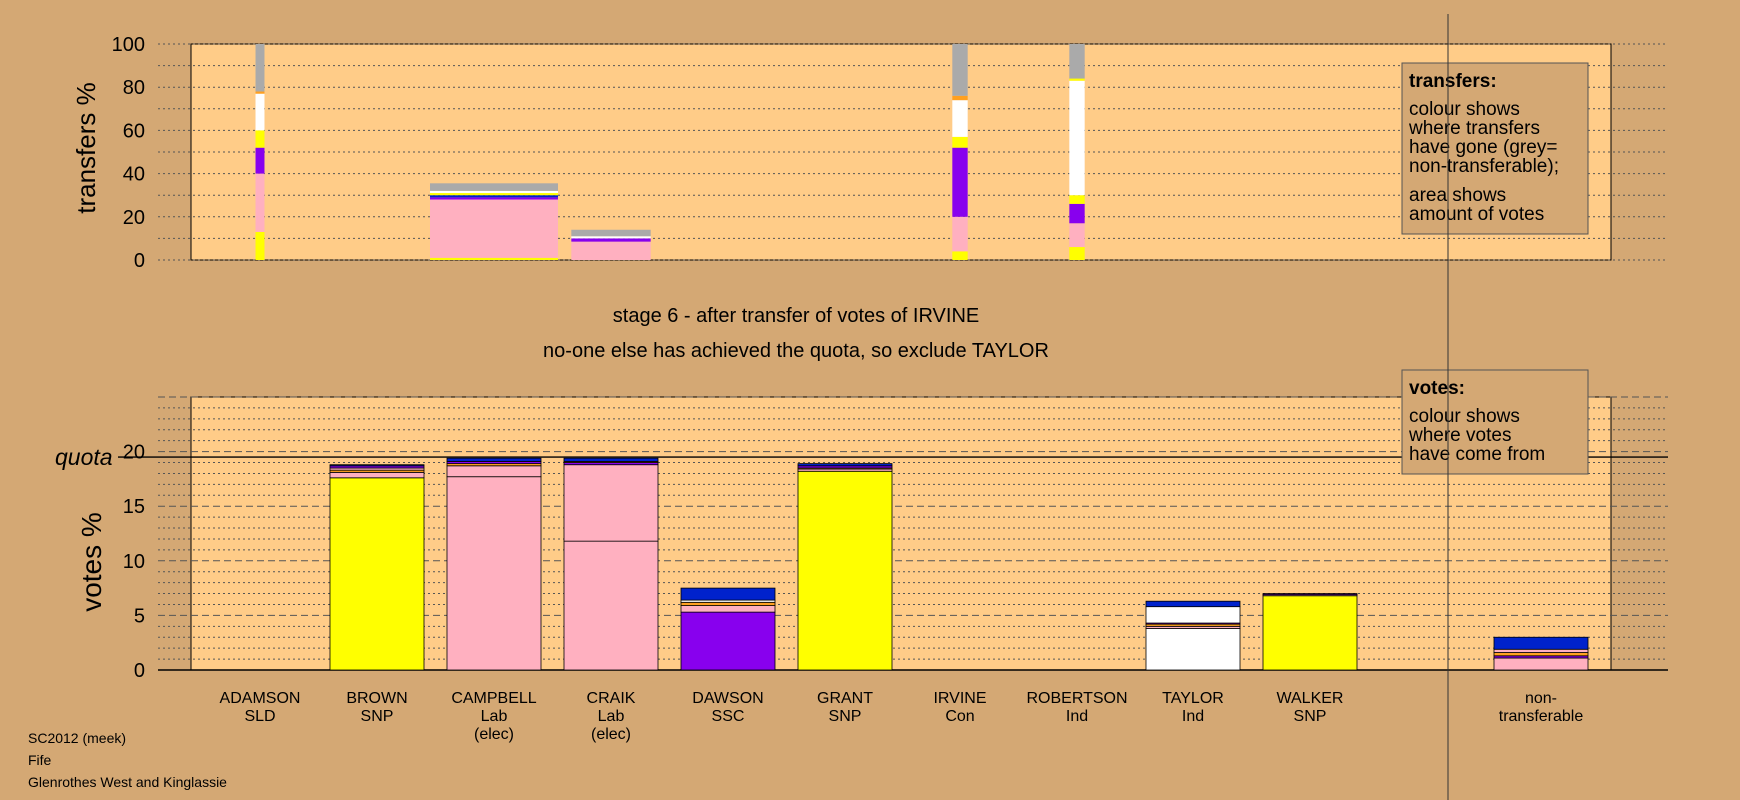  Describe the element at coordinates (1476, 214) in the screenshot. I see `transfers-legend-line: amount of votes` at that location.